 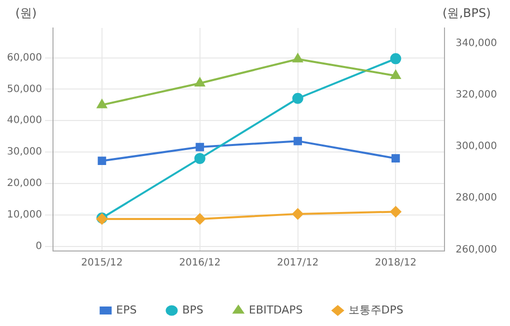 I want to click on y-tick-label: 40,000, so click(x=24, y=120).